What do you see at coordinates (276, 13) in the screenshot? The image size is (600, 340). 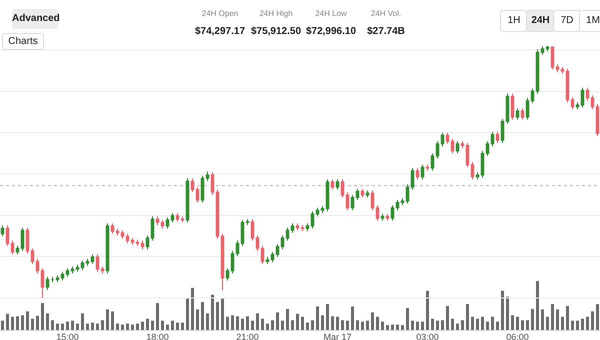 I see `text: 24H High` at bounding box center [276, 13].